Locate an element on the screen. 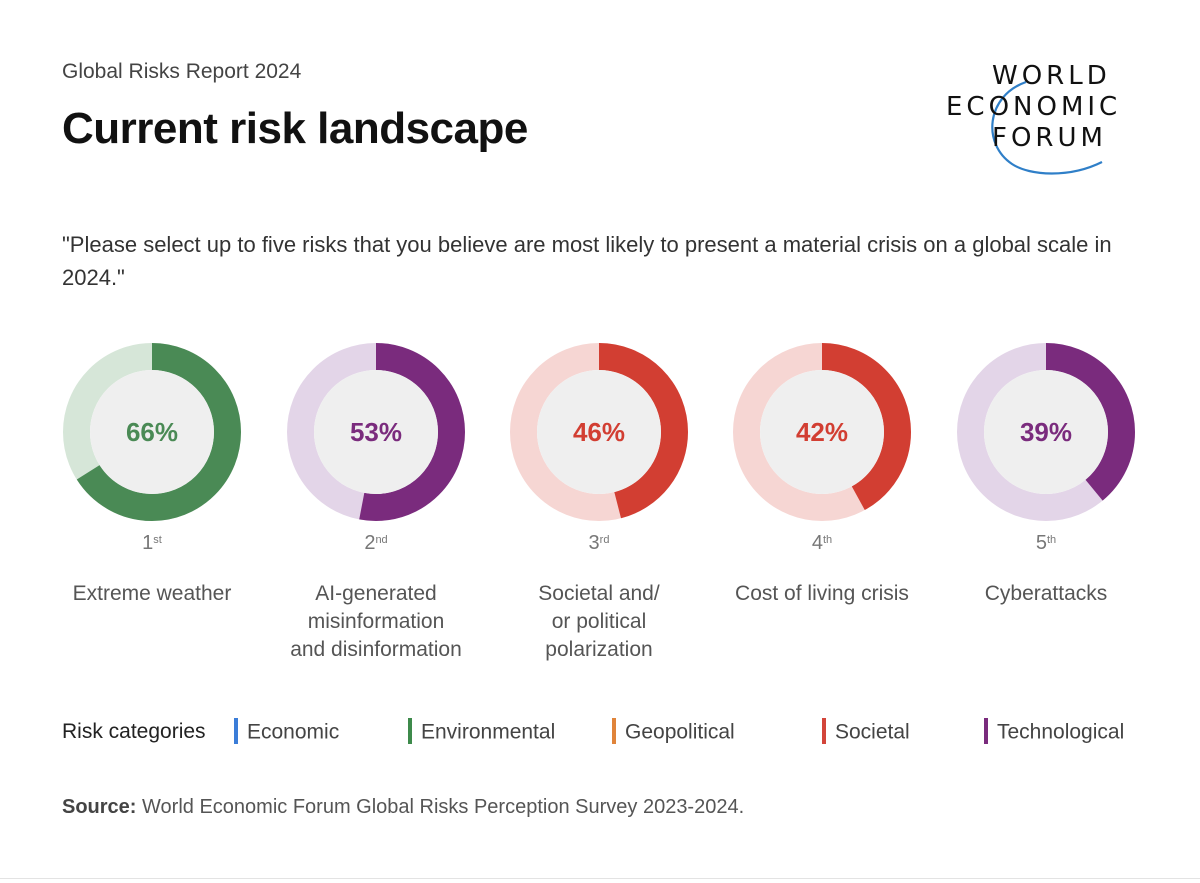 The image size is (1200, 883). legend-item-technological: Technological is located at coordinates (1054, 732).